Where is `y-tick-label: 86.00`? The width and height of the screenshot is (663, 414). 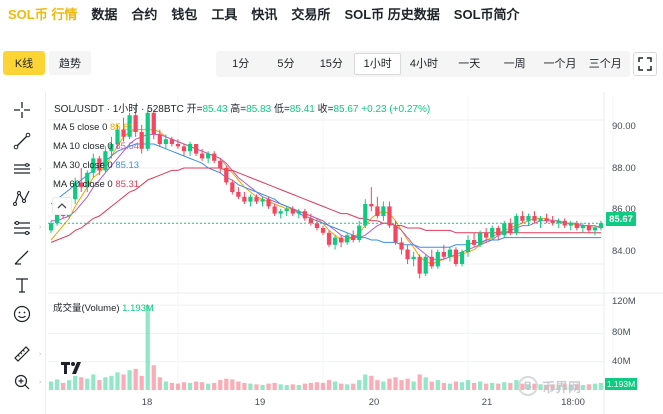 y-tick-label: 86.00 is located at coordinates (624, 209).